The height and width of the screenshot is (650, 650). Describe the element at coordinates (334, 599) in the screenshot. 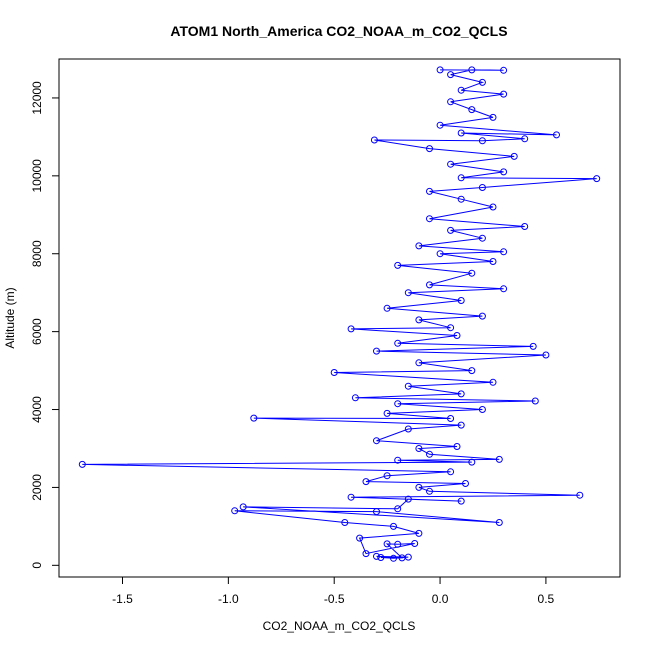

I see `x-tick-label: -0.5` at that location.